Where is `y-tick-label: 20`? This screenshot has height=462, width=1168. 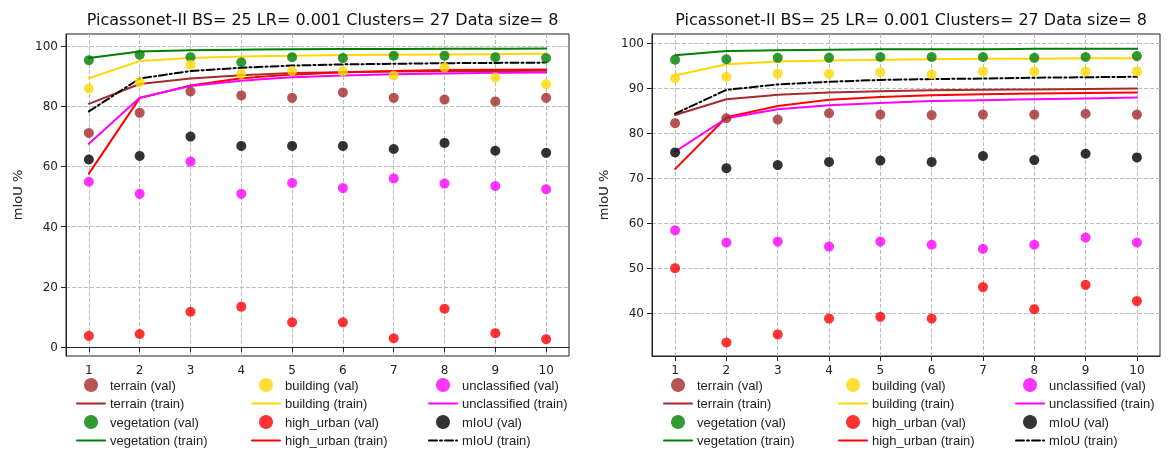 y-tick-label: 20 is located at coordinates (50, 286).